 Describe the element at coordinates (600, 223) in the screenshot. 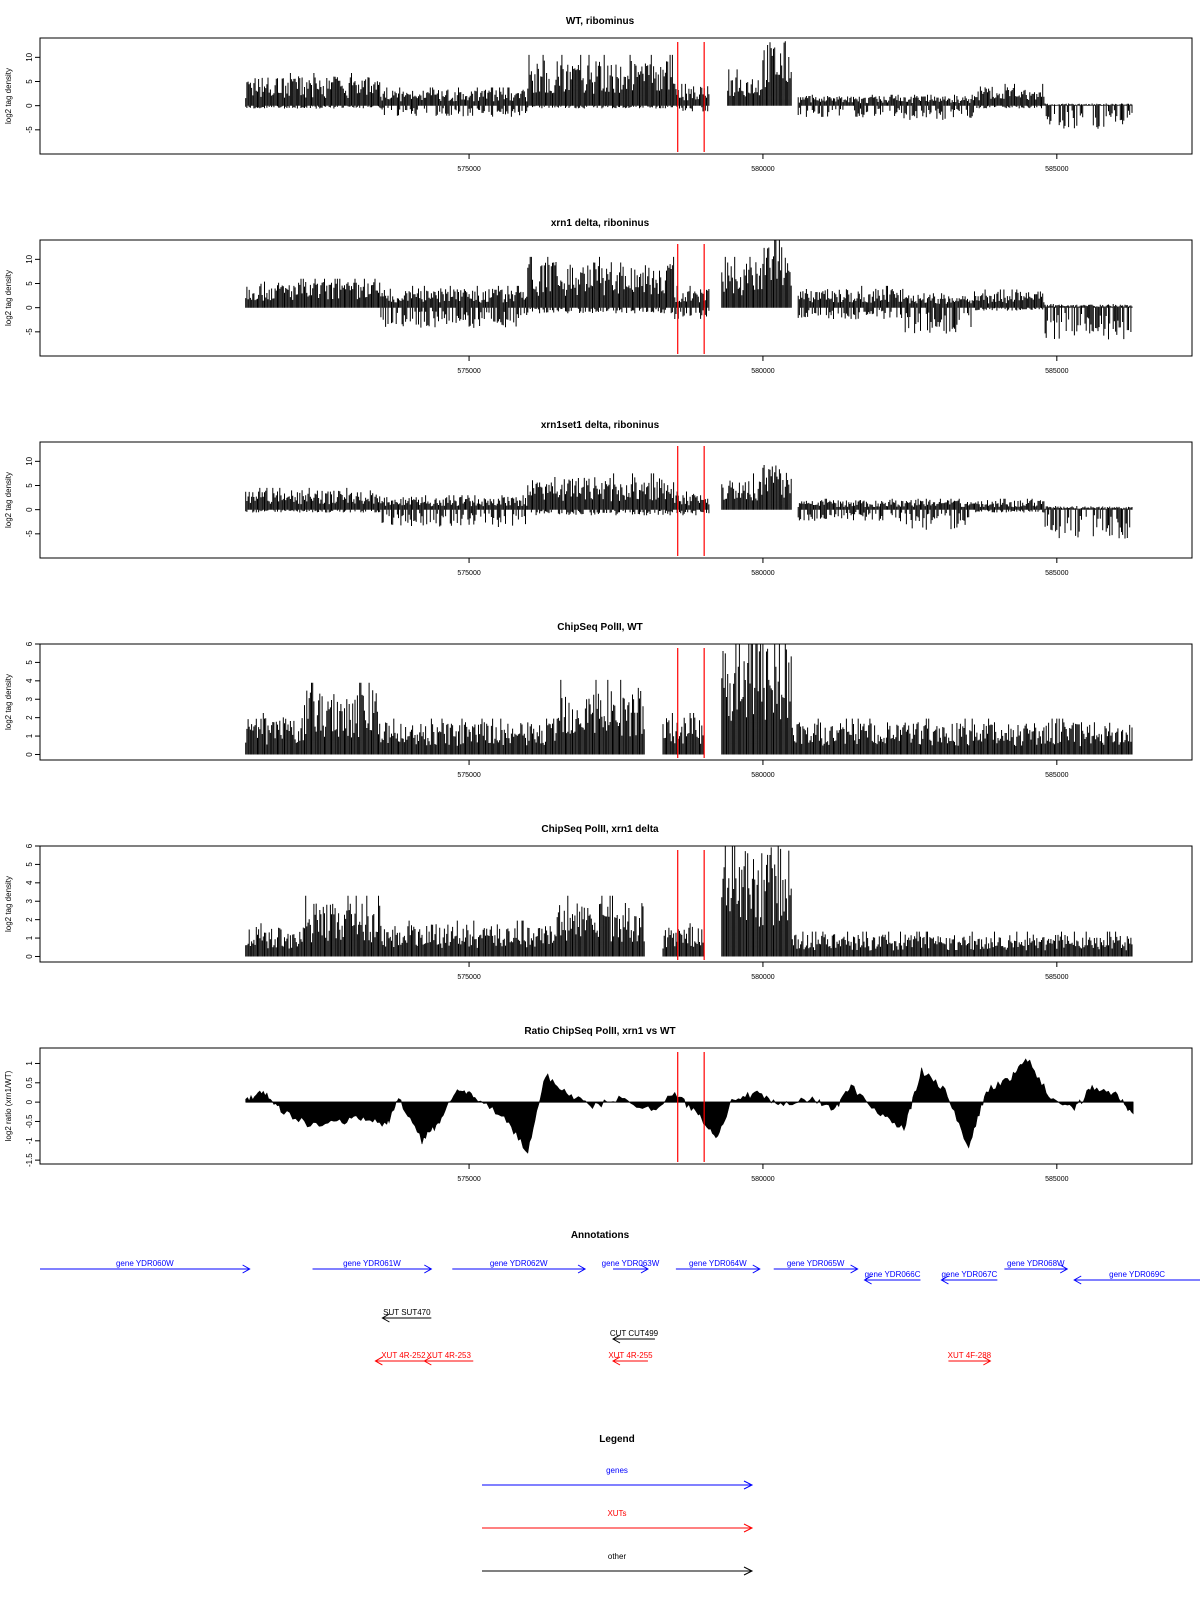

I see `panel-title: xrn1 delta, riboninus` at that location.